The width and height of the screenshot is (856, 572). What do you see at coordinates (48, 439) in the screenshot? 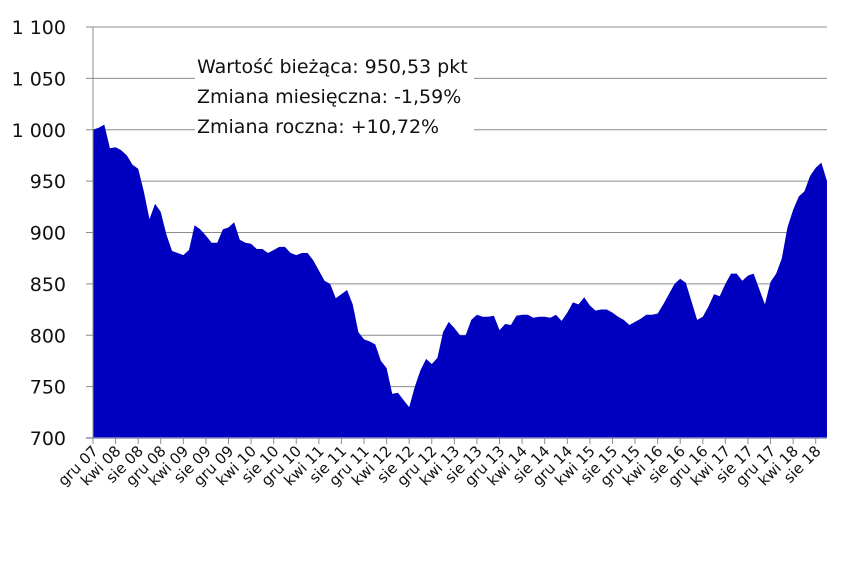
I see `y-tick-label: 700` at bounding box center [48, 439].